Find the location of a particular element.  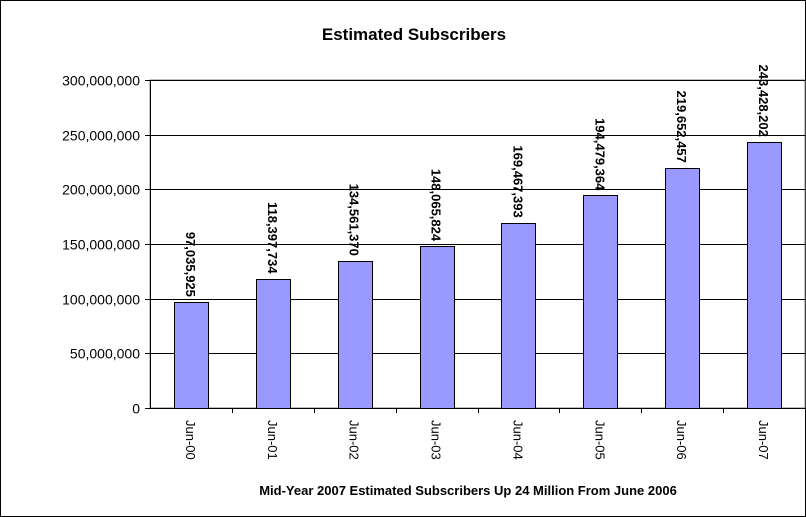

y-tick-label: 100,000,000 is located at coordinates (101, 300).